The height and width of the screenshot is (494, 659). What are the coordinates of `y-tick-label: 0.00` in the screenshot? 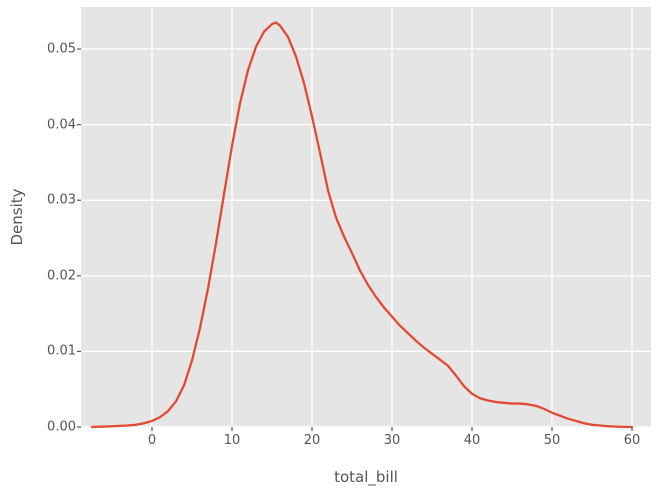 It's located at (61, 427).